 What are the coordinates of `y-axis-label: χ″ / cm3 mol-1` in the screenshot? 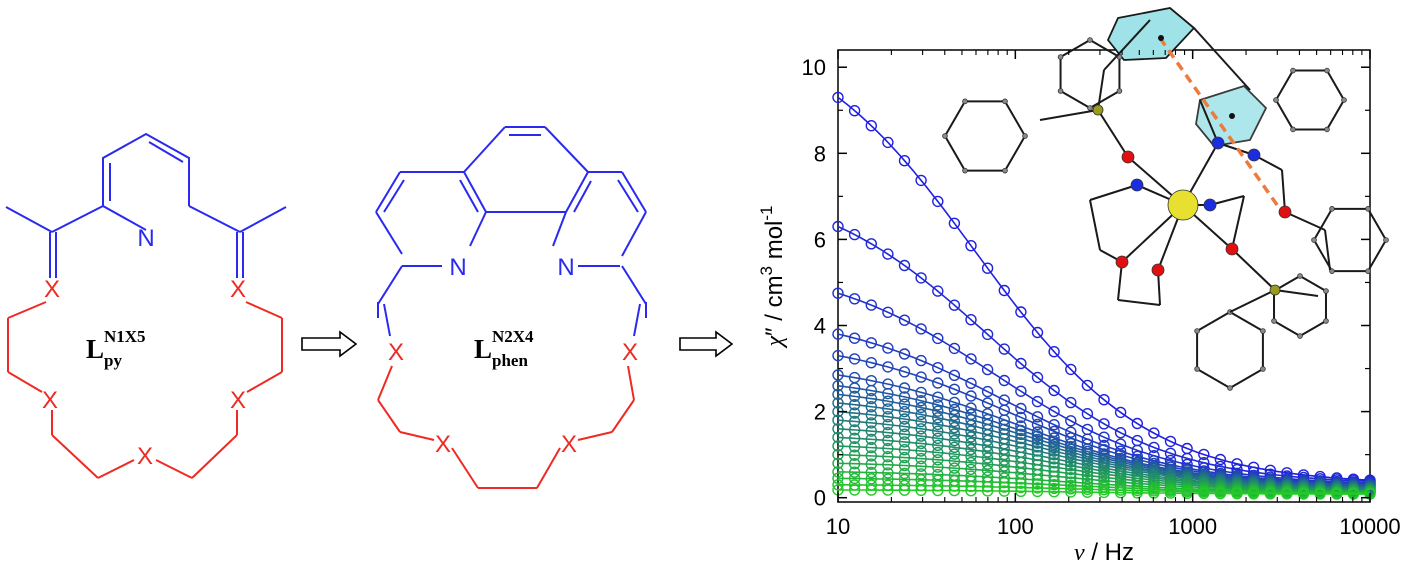 It's located at (772, 277).